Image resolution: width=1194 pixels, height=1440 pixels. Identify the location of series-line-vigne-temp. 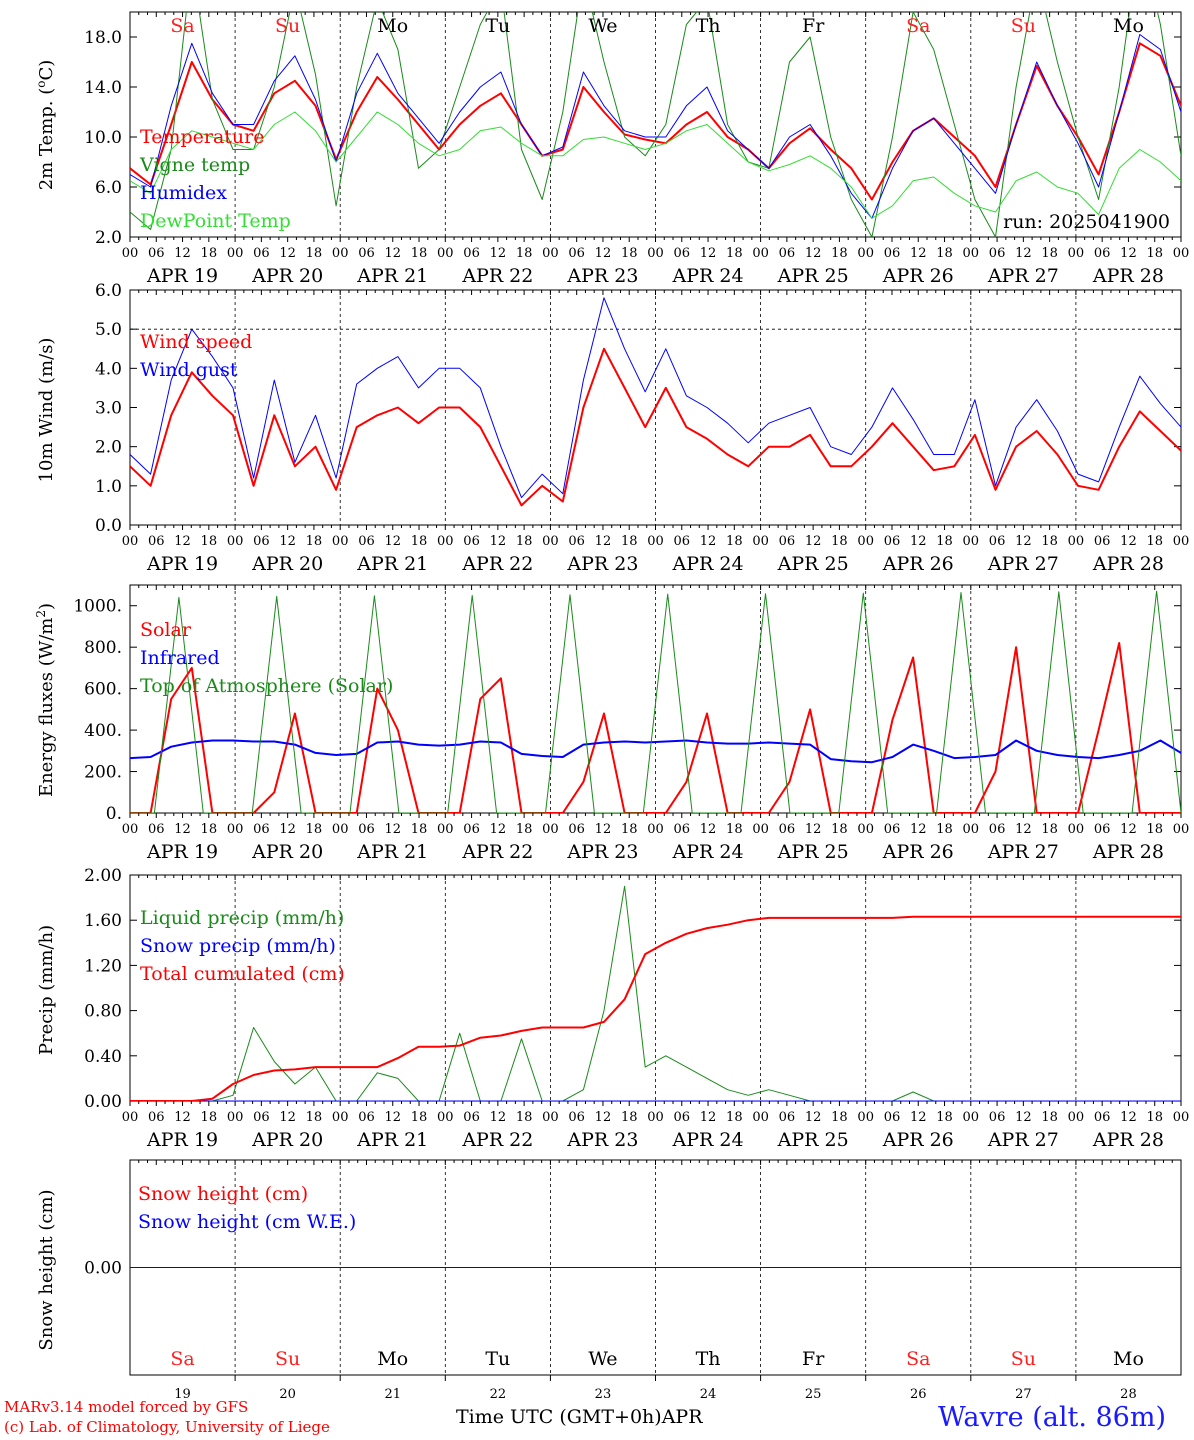
(655, 124).